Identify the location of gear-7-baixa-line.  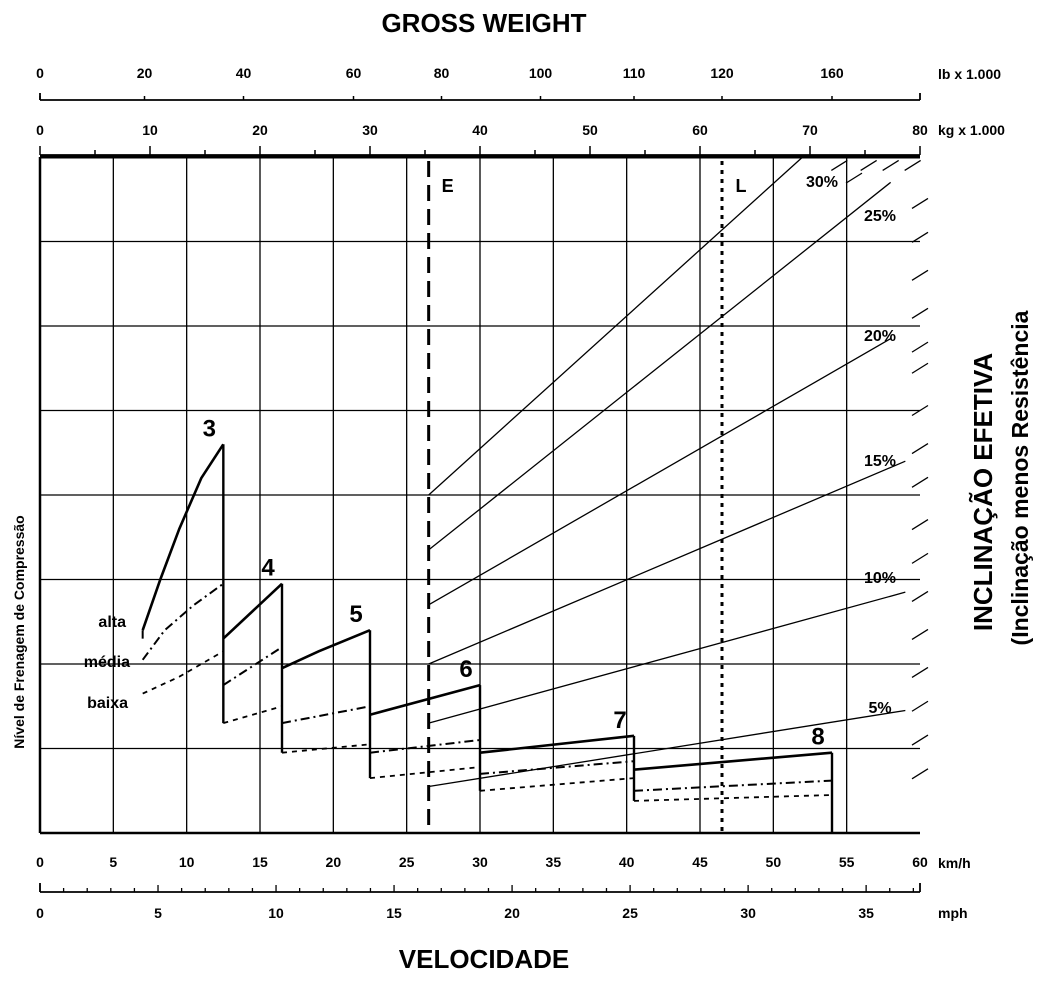
(557, 784).